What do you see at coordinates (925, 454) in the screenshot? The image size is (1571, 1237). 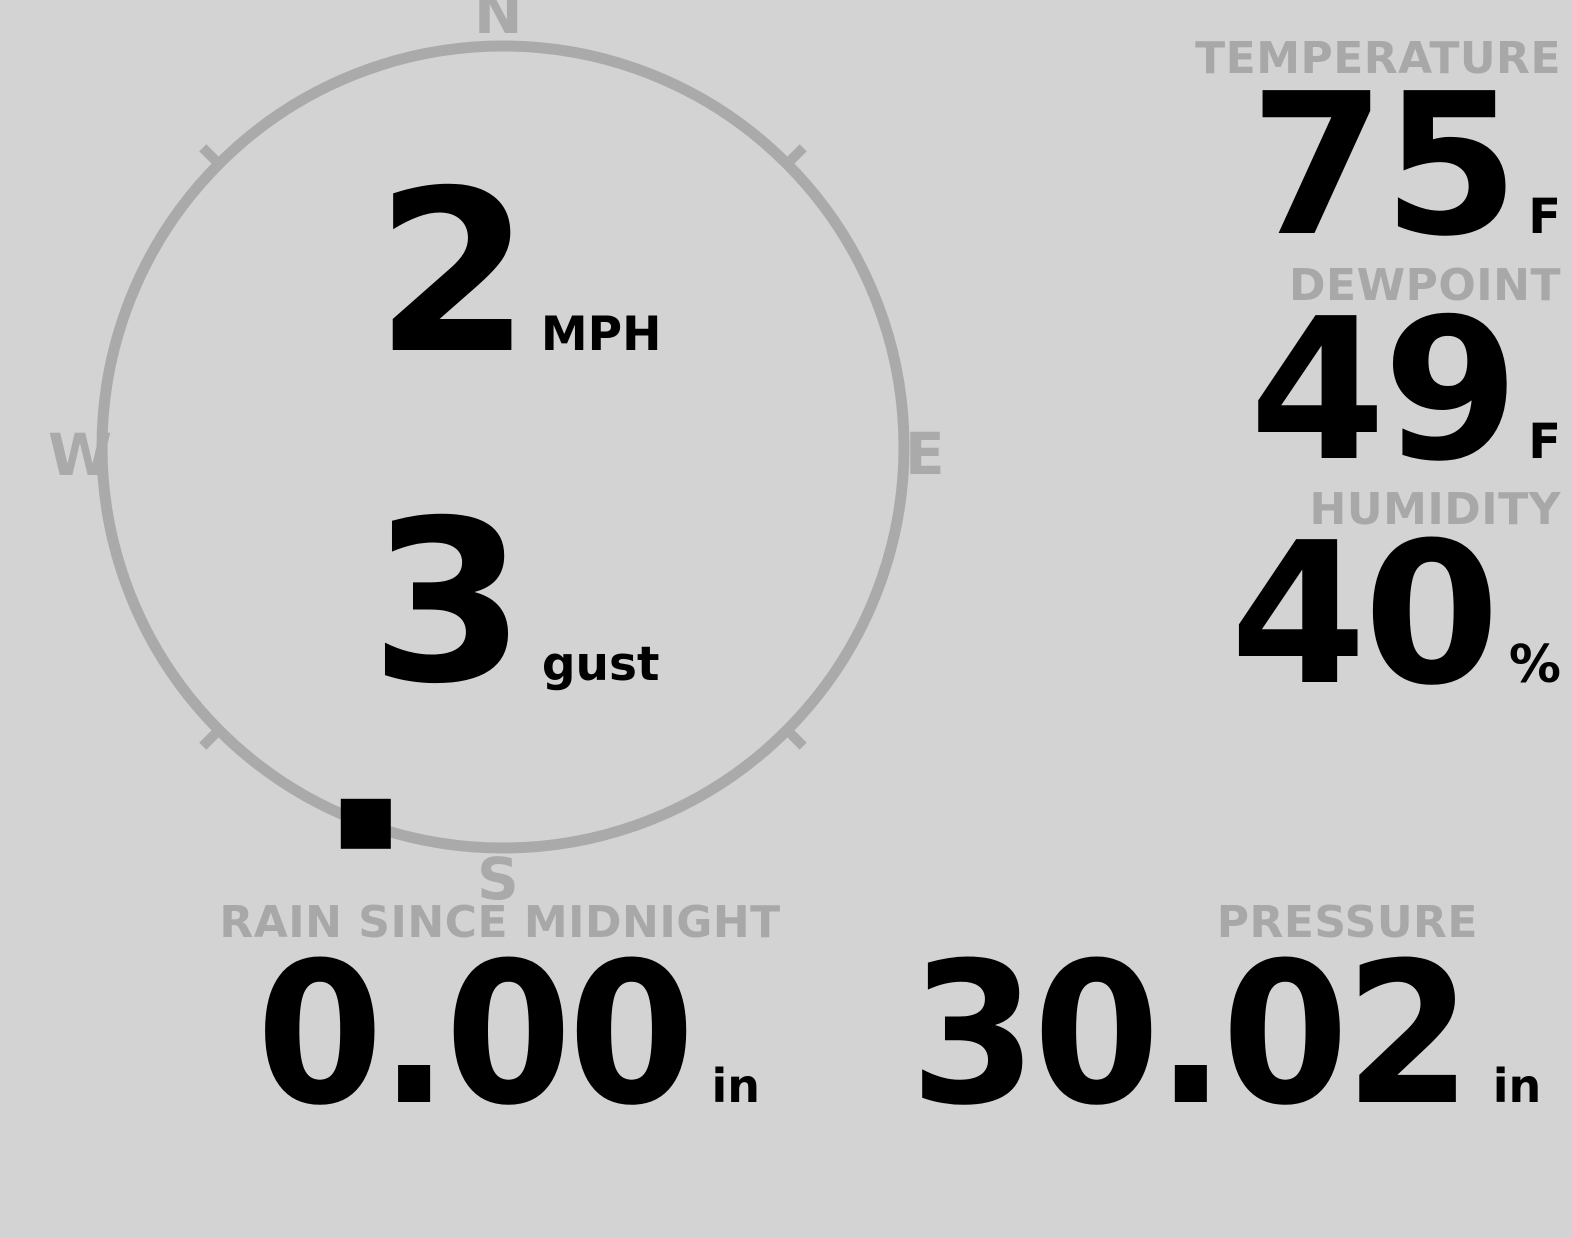 I see `compass-label-east: E` at bounding box center [925, 454].